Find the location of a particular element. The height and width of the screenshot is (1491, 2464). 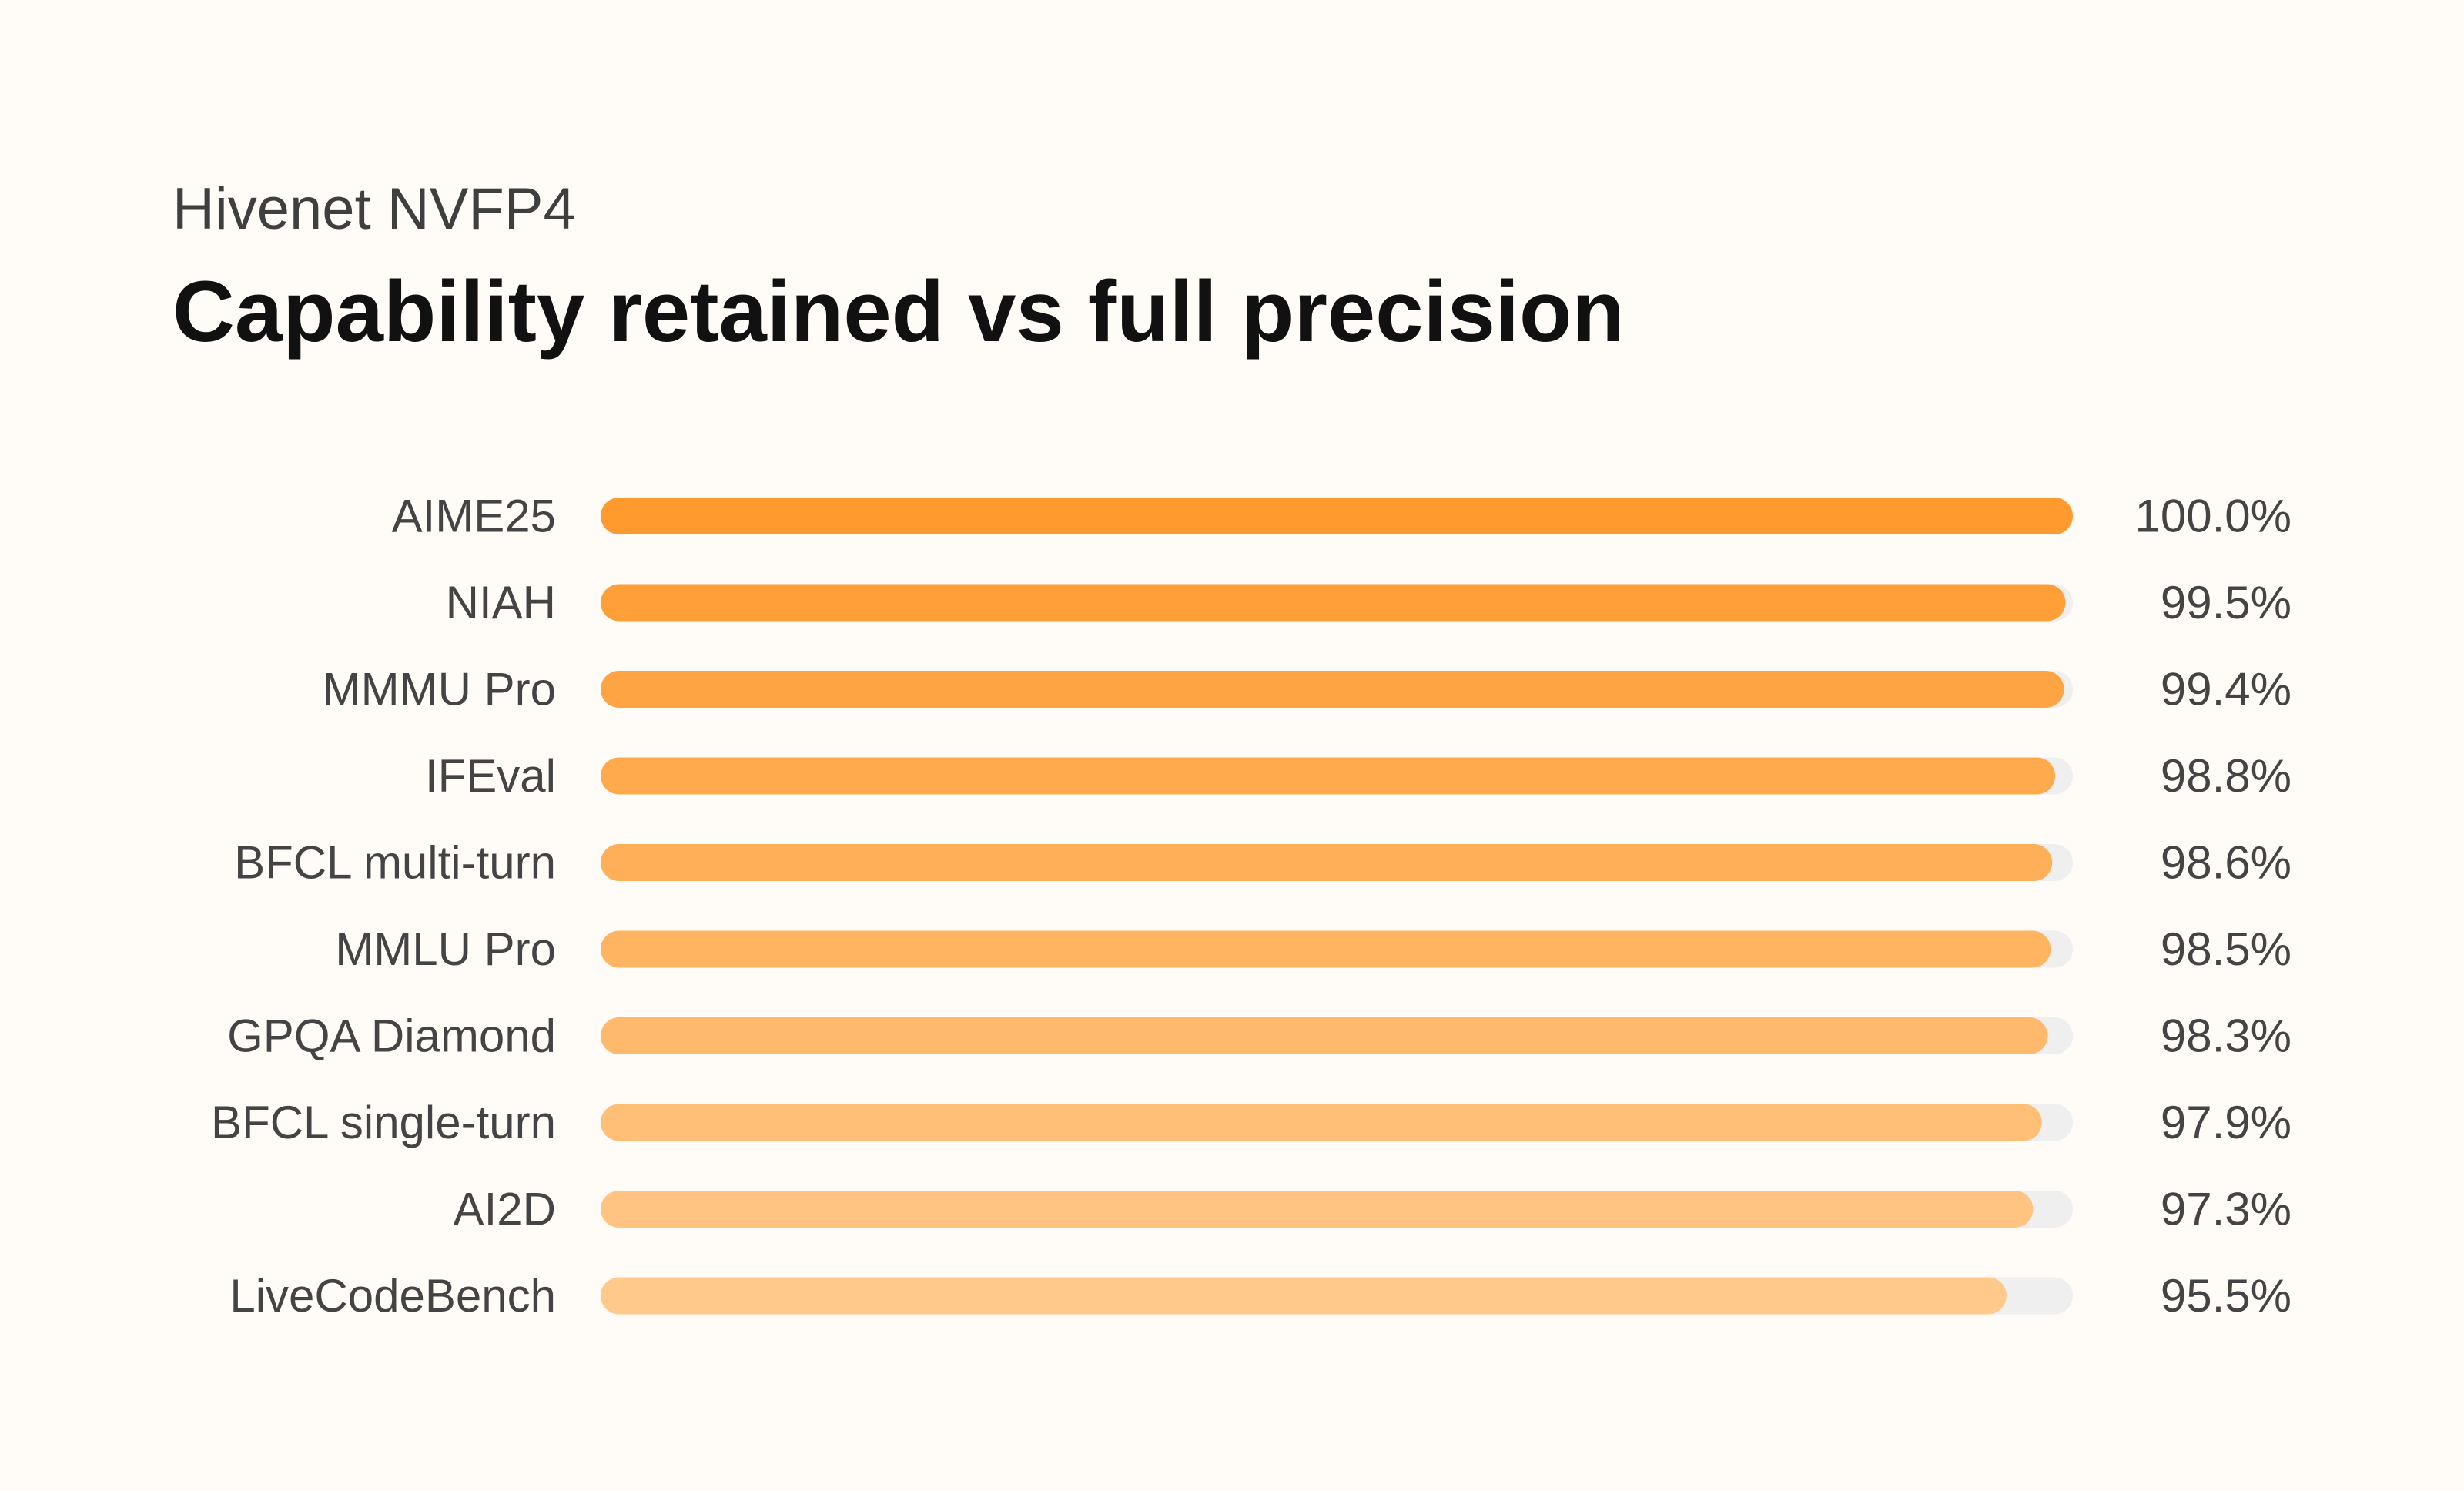

category-label: MMMU Pro is located at coordinates (439, 689).